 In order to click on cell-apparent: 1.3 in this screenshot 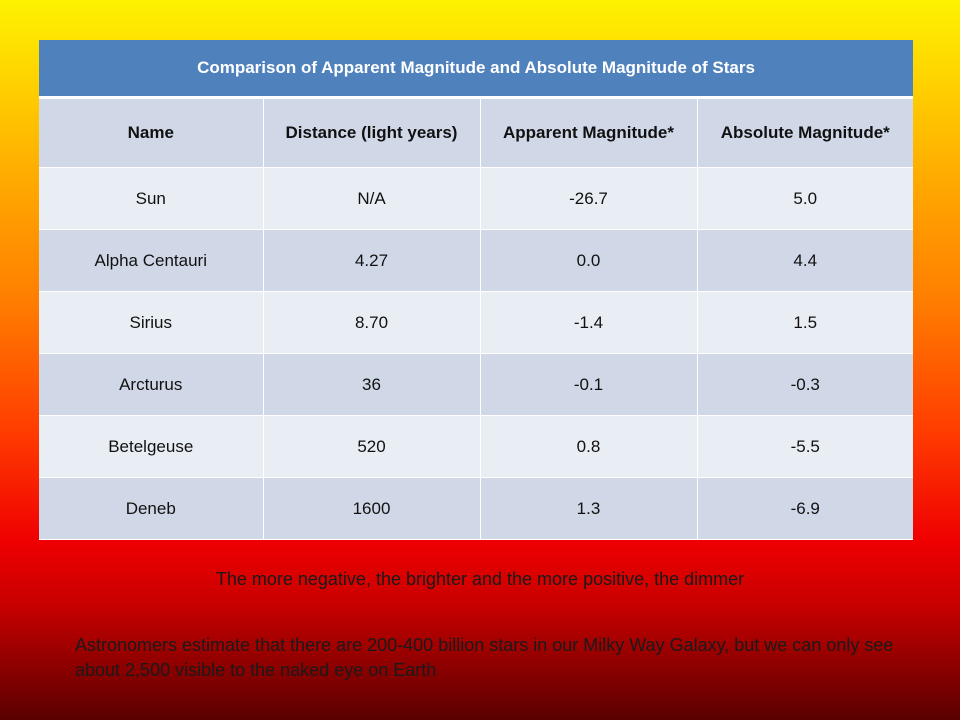, I will do `click(589, 508)`.